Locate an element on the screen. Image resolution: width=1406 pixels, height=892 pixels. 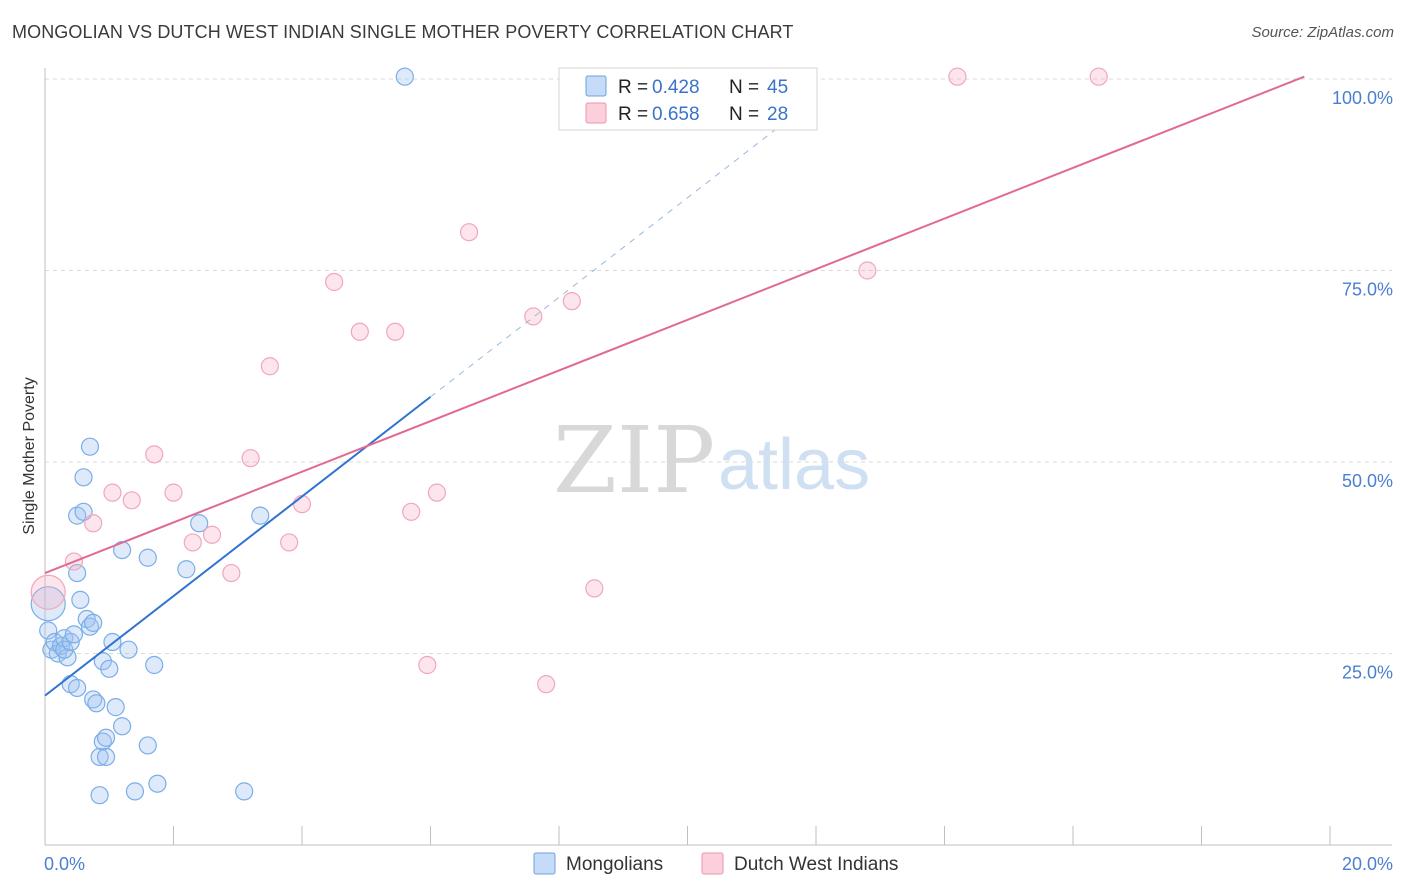
bottom-legend-mongolians: Mongolians is located at coordinates (614, 864).